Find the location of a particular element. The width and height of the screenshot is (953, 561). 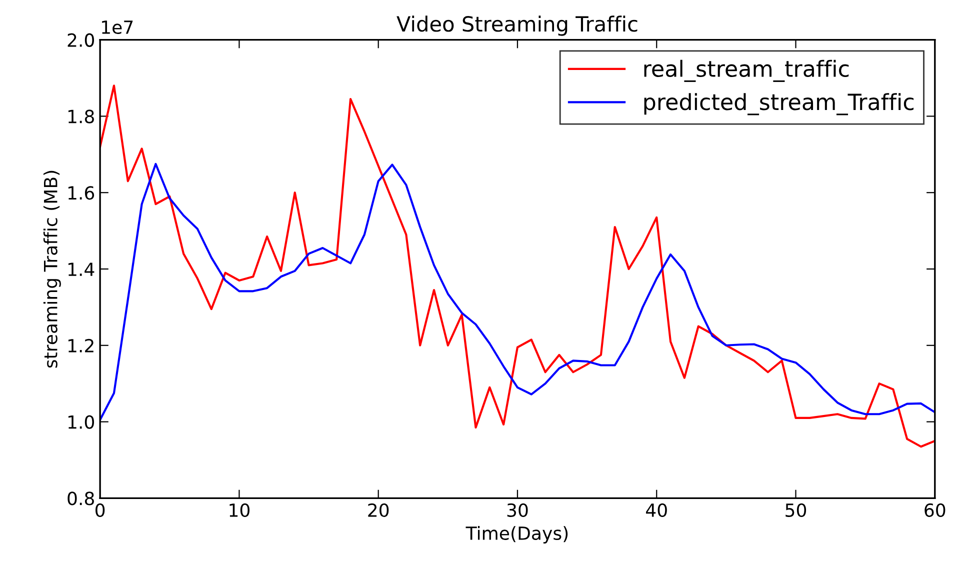

y-axis-title: streaming Traffic (MB) is located at coordinates (52, 269).